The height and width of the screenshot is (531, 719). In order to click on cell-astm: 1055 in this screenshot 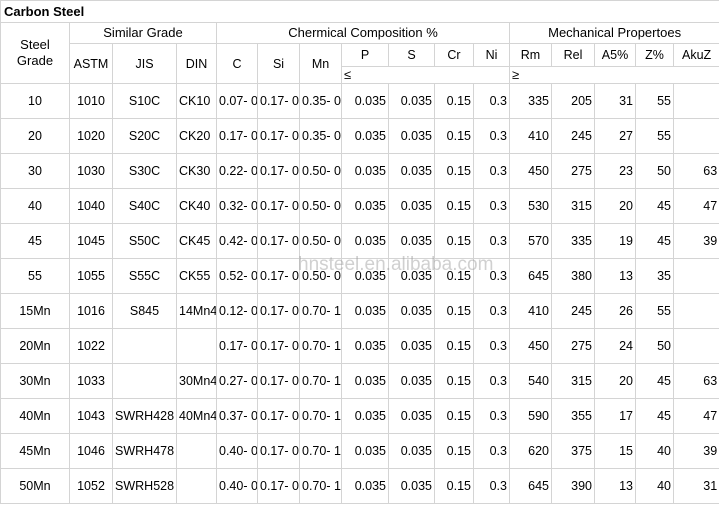, I will do `click(91, 276)`.